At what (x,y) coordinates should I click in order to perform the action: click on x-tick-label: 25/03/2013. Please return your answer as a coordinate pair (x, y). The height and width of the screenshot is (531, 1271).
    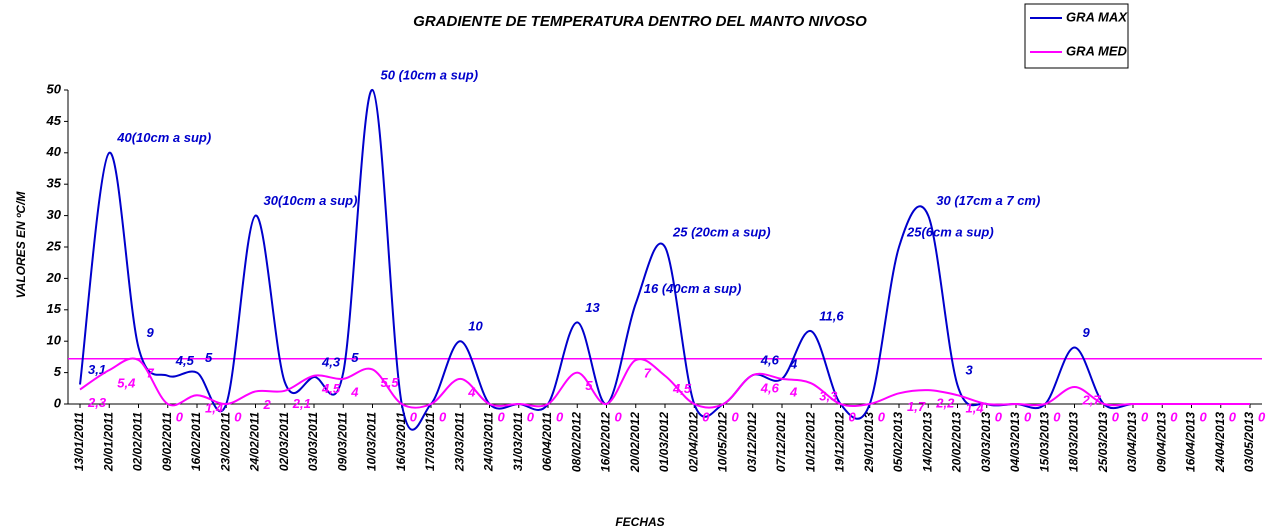
    Looking at the image, I should click on (1103, 442).